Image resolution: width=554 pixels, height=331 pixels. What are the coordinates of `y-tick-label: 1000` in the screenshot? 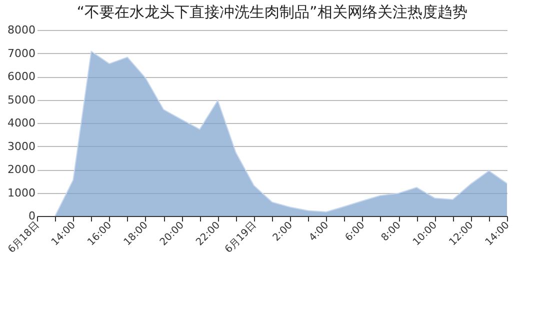 It's located at (22, 193).